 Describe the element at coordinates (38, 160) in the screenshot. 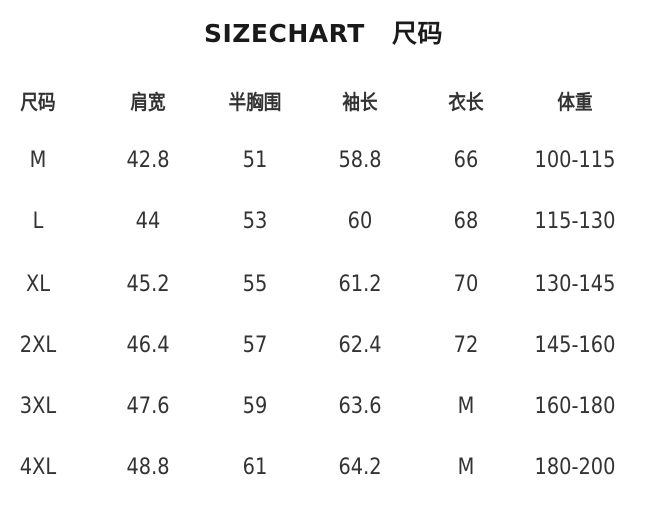

I see `size-label: M` at that location.